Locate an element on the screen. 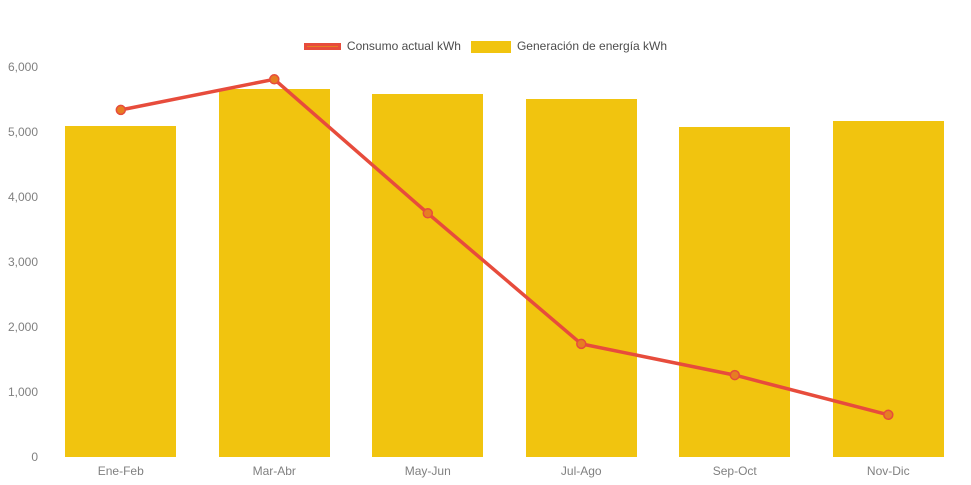 The width and height of the screenshot is (971, 485). y-axis: 0 1,000 2,000 3,000 4,000 5,000 6,000 is located at coordinates (19, 262).